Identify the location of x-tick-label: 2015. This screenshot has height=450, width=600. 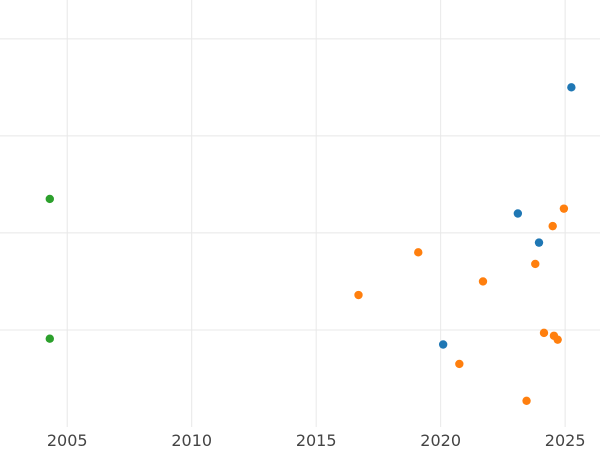
(316, 440).